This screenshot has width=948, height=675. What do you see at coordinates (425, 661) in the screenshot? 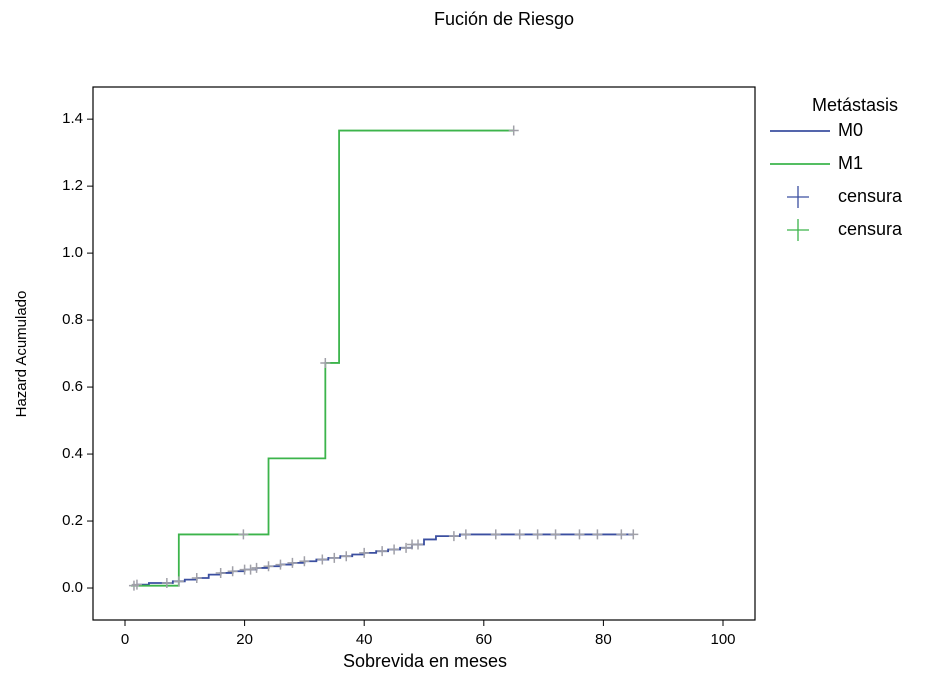
I see `x-axis-label: Sobrevida en meses` at bounding box center [425, 661].